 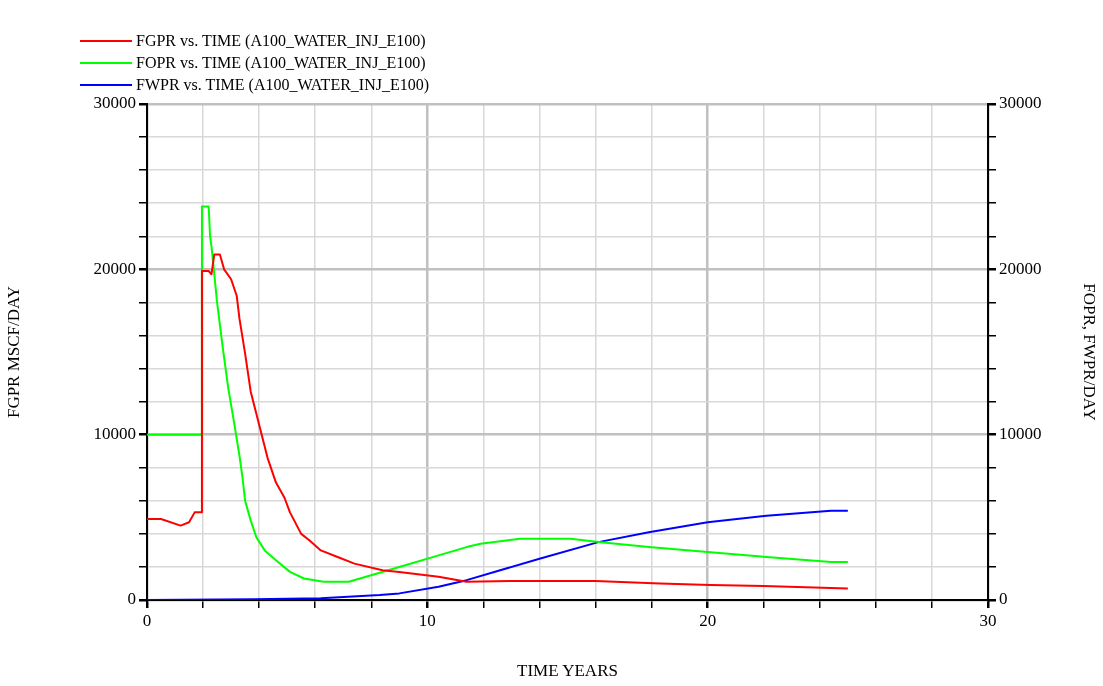 What do you see at coordinates (988, 620) in the screenshot?
I see `x-tick-label: 30` at bounding box center [988, 620].